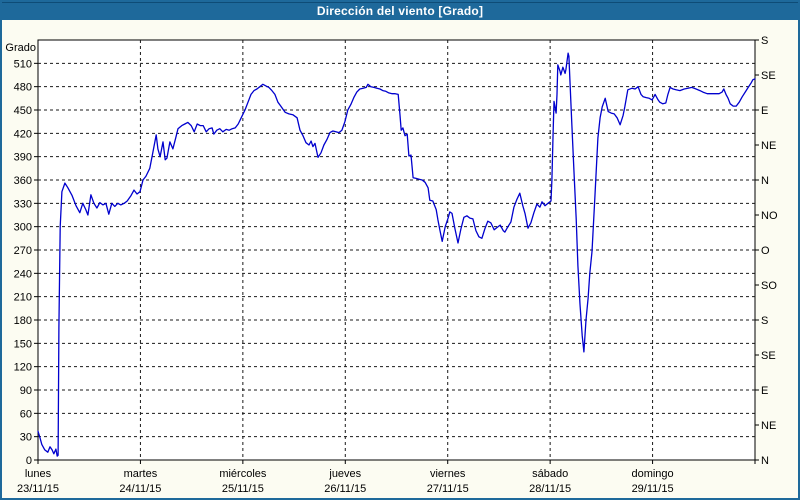 The image size is (800, 500). Describe the element at coordinates (765, 251) in the screenshot. I see `compass-tick-label: O` at that location.